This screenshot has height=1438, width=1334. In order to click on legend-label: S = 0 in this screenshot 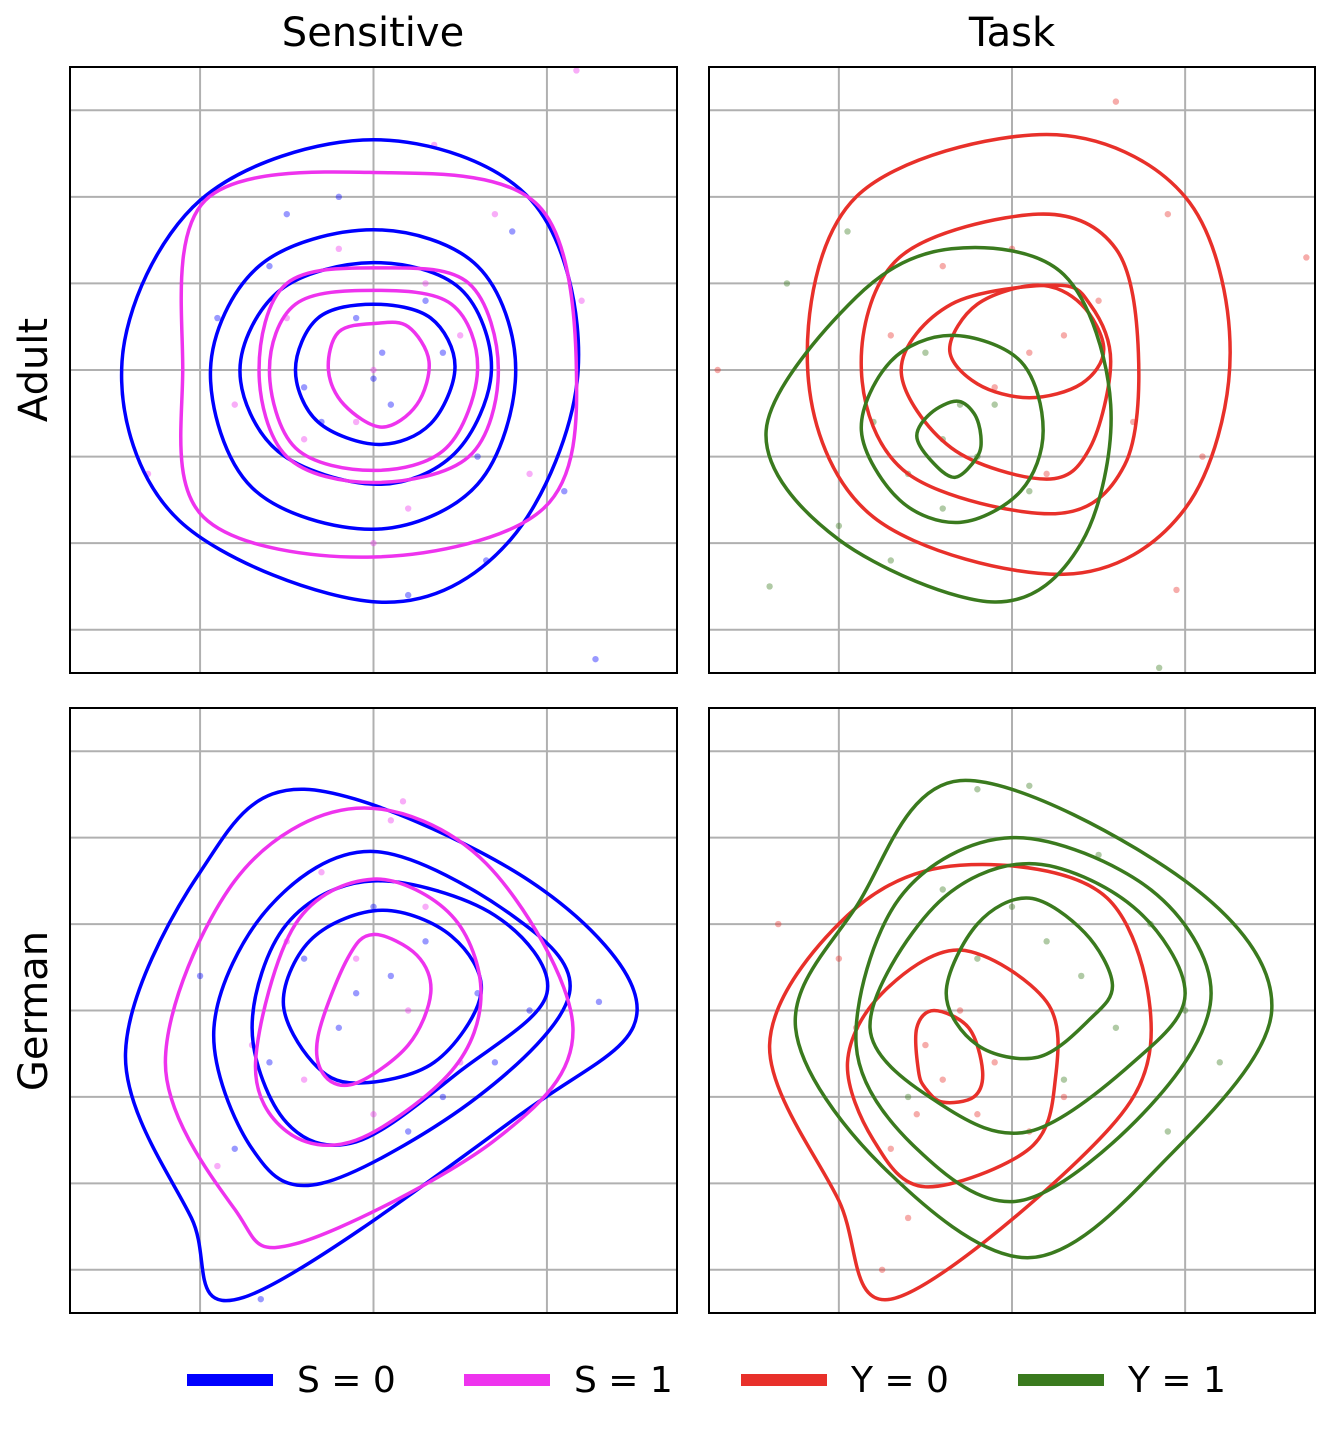, I will do `click(346, 1380)`.